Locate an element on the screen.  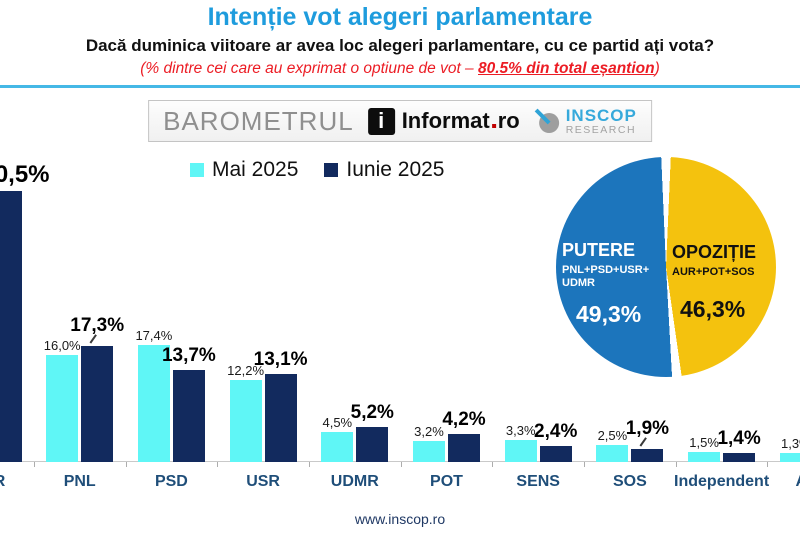
inscop-logo: INSCOP RESEARCH is located at coordinates (585, 121).